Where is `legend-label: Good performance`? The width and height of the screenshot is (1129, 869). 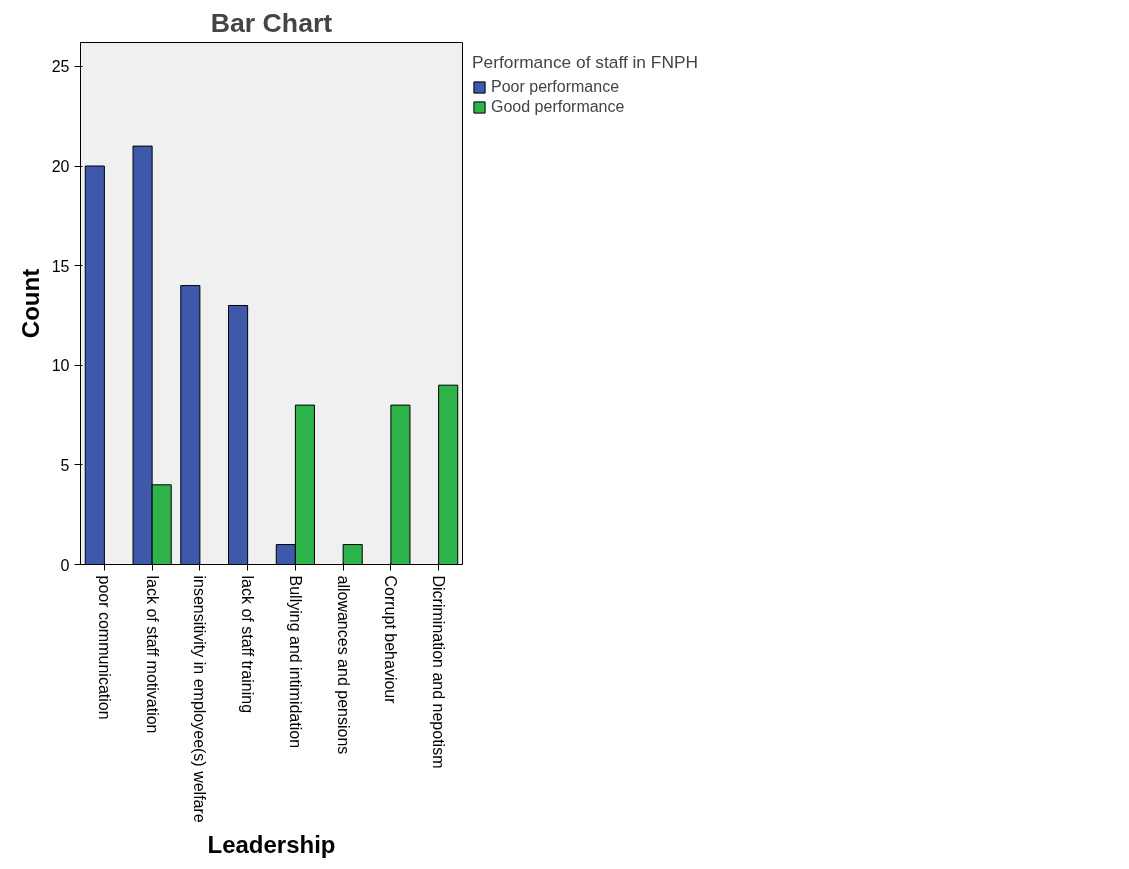
legend-label: Good performance is located at coordinates (558, 107).